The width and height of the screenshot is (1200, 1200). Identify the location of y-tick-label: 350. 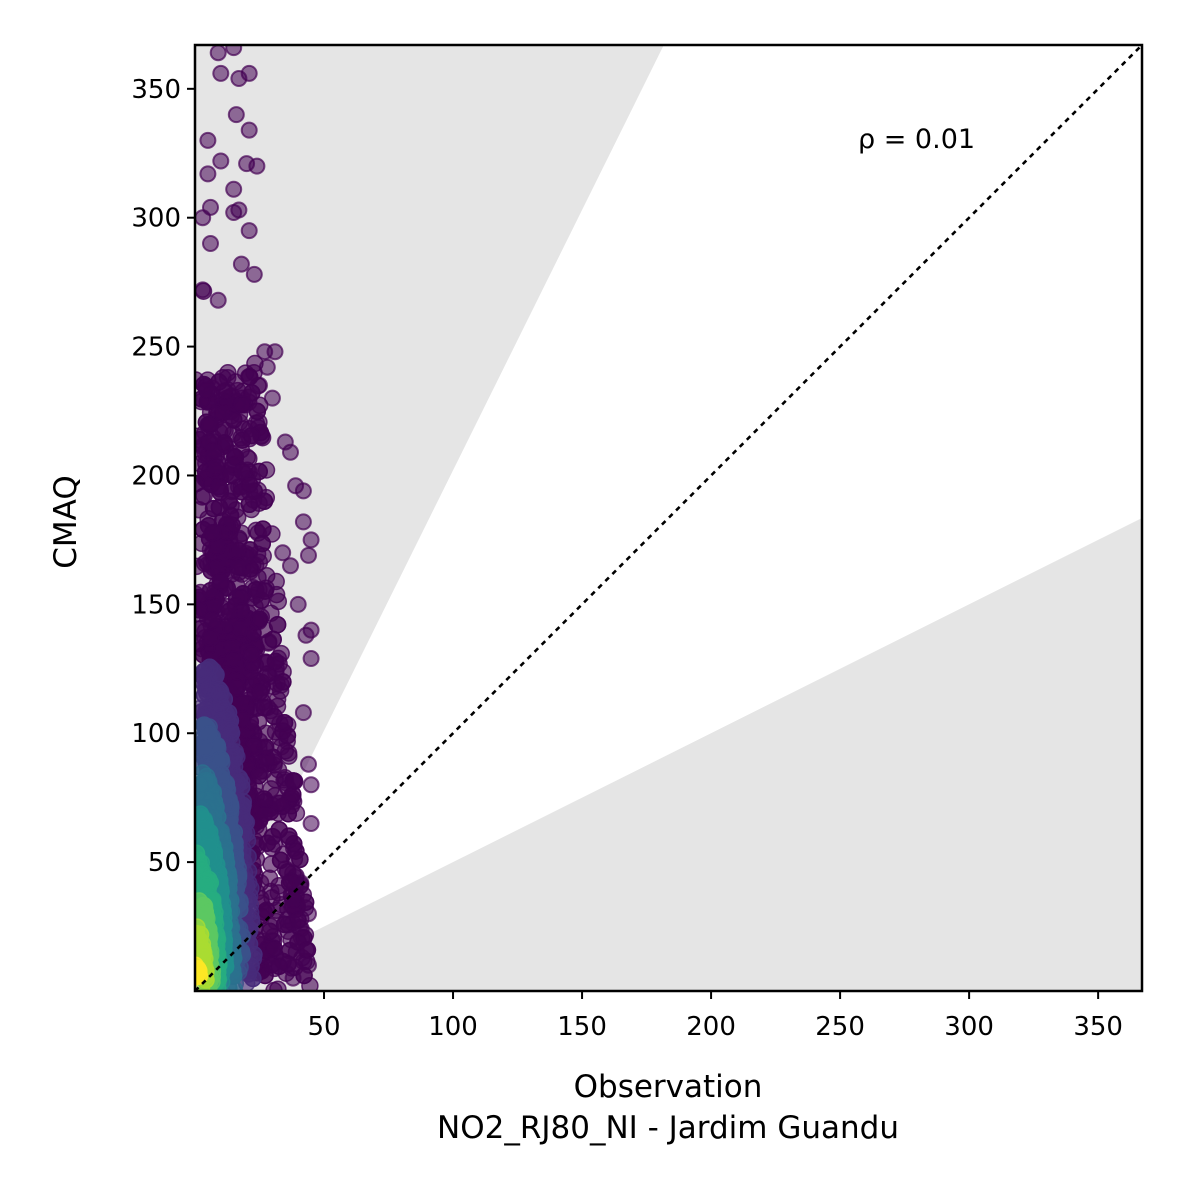
(156, 90).